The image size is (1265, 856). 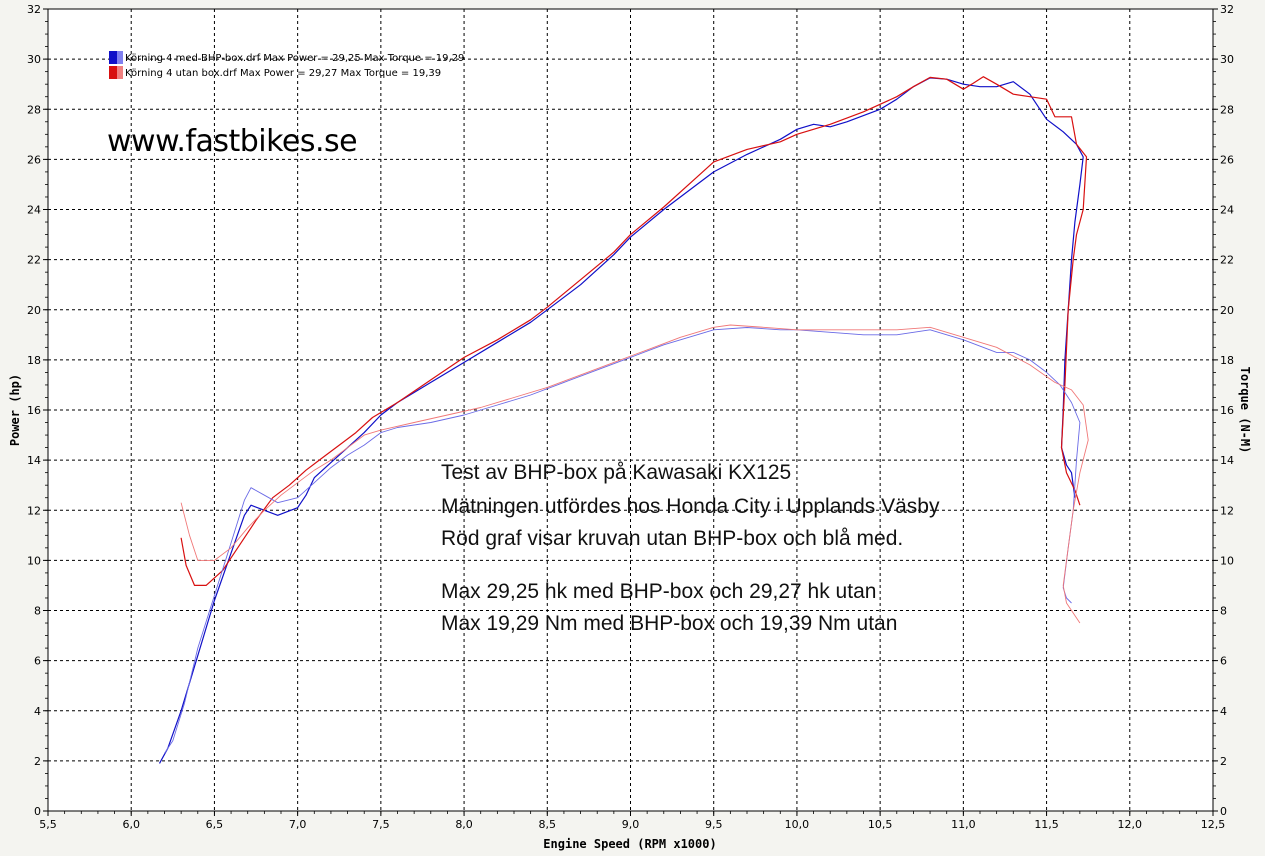 I want to click on y-tick-label-left: 4, so click(x=37, y=711).